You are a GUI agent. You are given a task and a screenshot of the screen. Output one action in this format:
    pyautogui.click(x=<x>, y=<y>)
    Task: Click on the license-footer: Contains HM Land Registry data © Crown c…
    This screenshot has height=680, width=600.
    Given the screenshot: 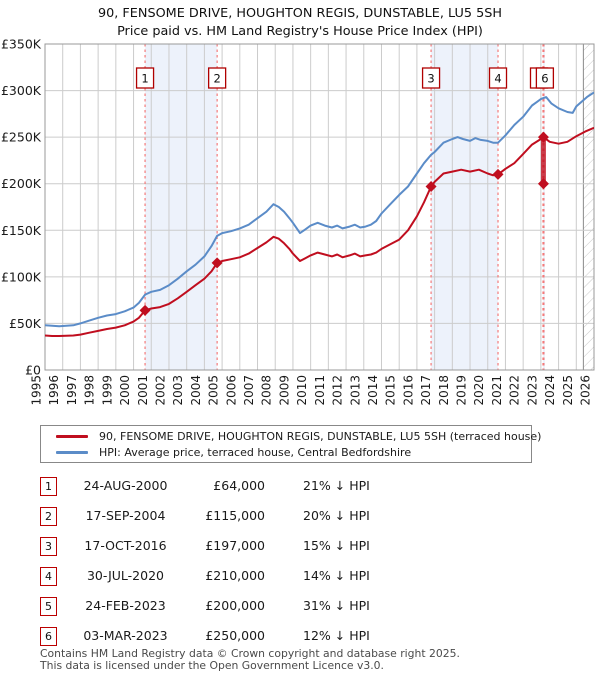 What is the action you would take?
    pyautogui.click(x=318, y=659)
    